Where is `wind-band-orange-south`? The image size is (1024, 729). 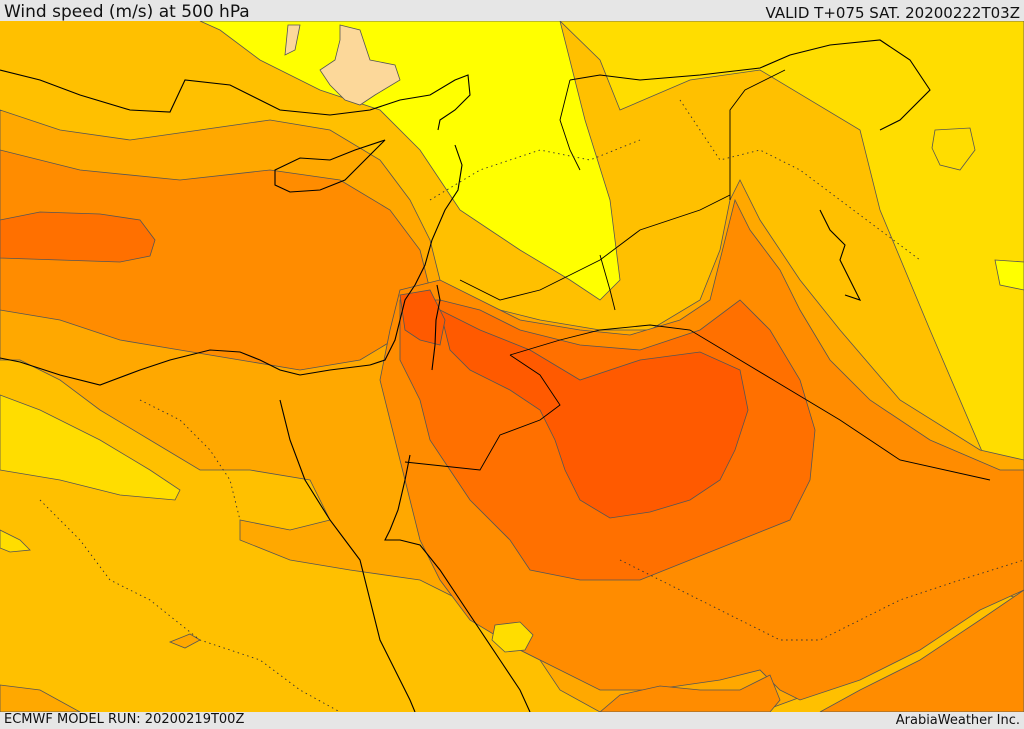
wind-band-orange-south is located at coordinates (690, 693).